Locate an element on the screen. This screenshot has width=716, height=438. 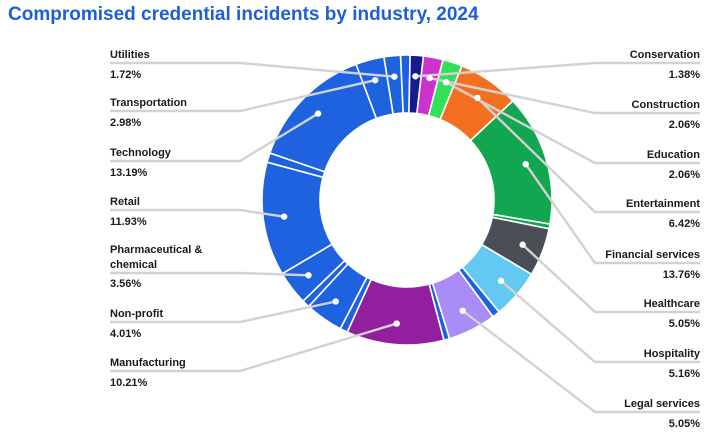
label-pharmaceutical-and-chemical-line2: chemical is located at coordinates (133, 265).